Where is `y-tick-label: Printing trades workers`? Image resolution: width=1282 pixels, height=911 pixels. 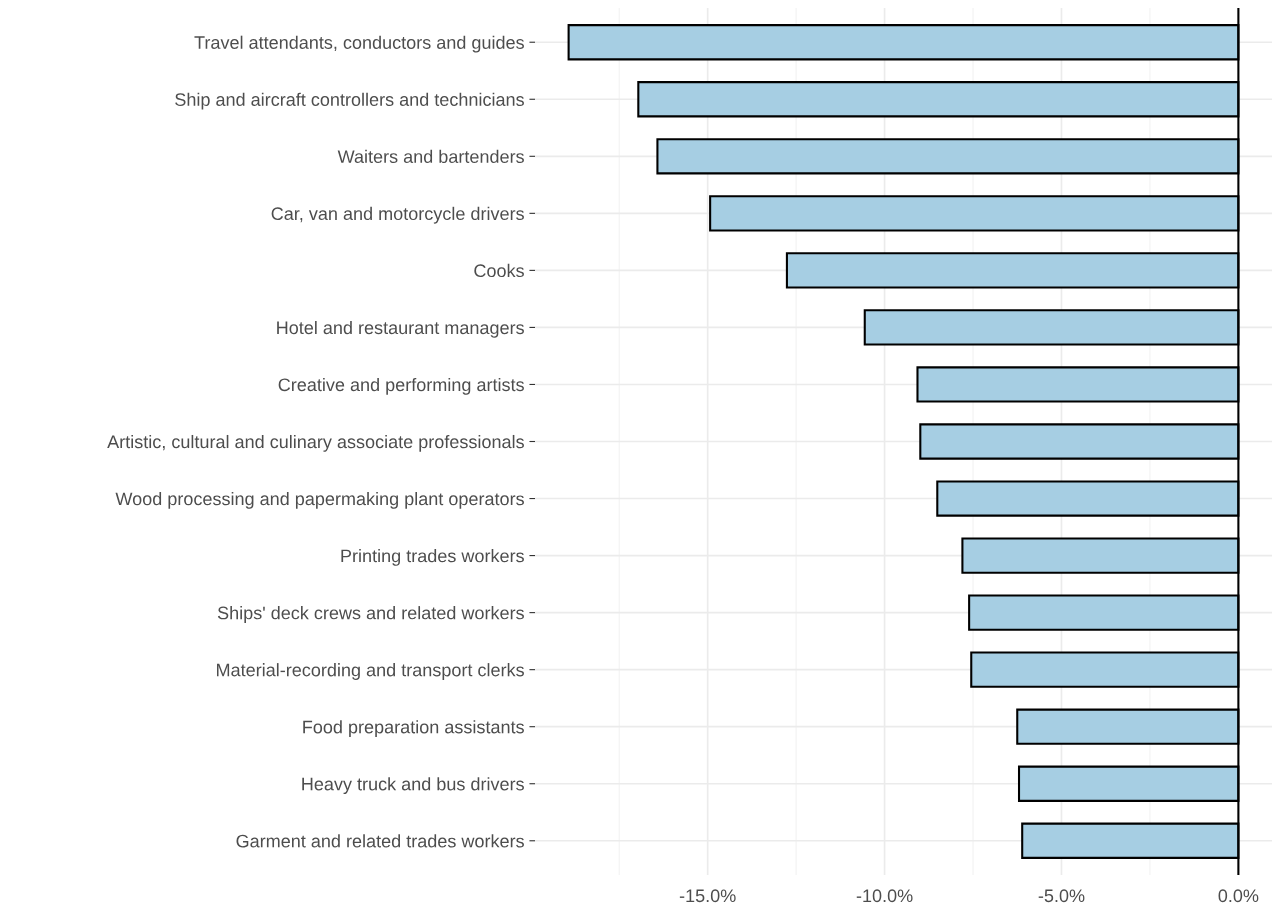
y-tick-label: Printing trades workers is located at coordinates (432, 557).